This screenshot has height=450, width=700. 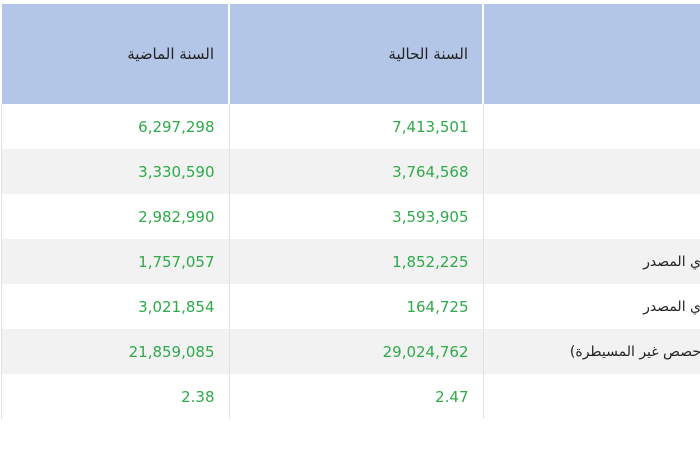 I want to click on previous-value: 1,757,057, so click(x=114, y=261).